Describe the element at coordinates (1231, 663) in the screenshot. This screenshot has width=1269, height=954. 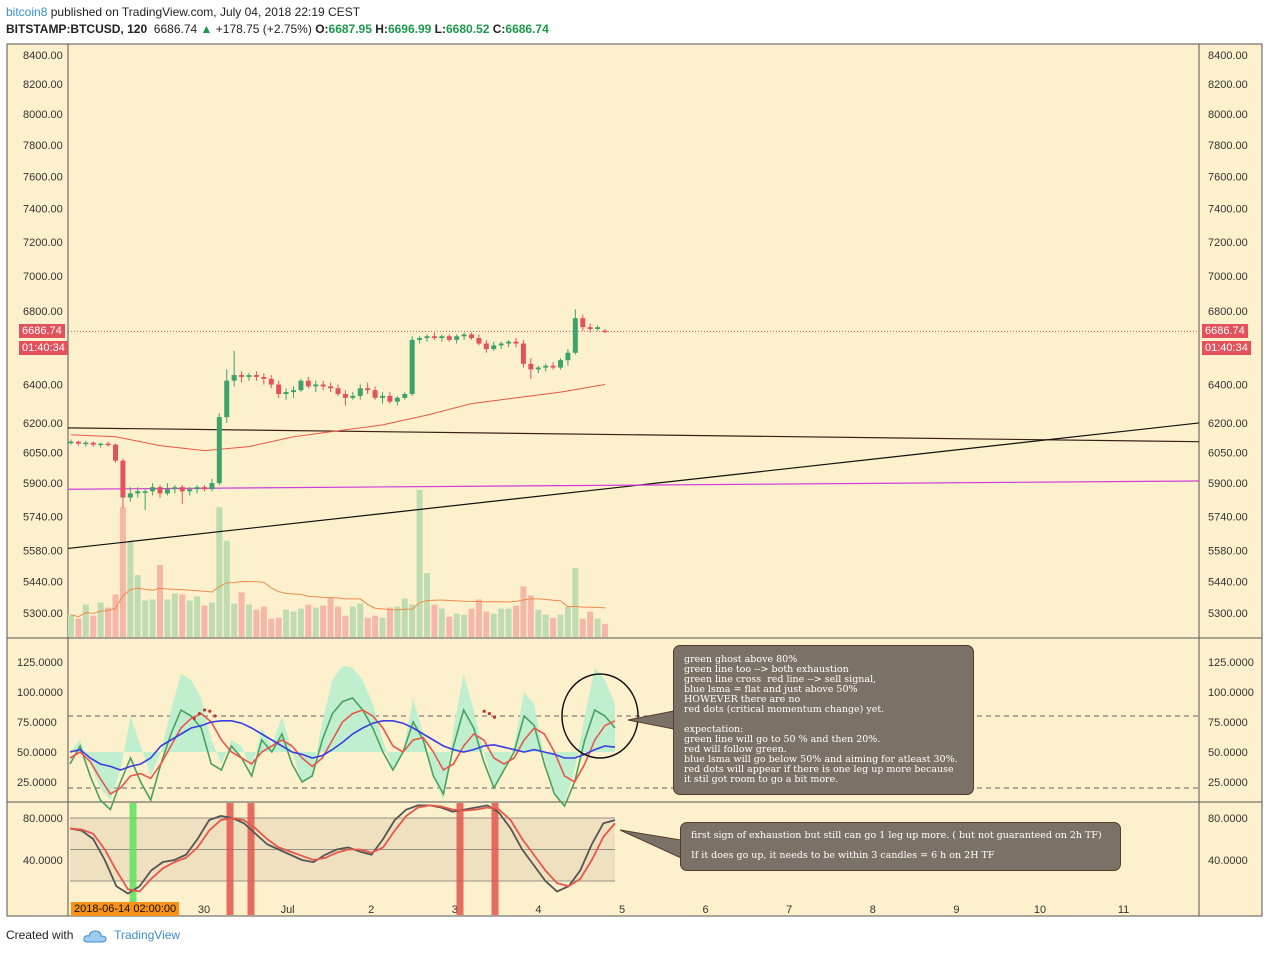
I see `godmode-tick-right: 125.0000` at that location.